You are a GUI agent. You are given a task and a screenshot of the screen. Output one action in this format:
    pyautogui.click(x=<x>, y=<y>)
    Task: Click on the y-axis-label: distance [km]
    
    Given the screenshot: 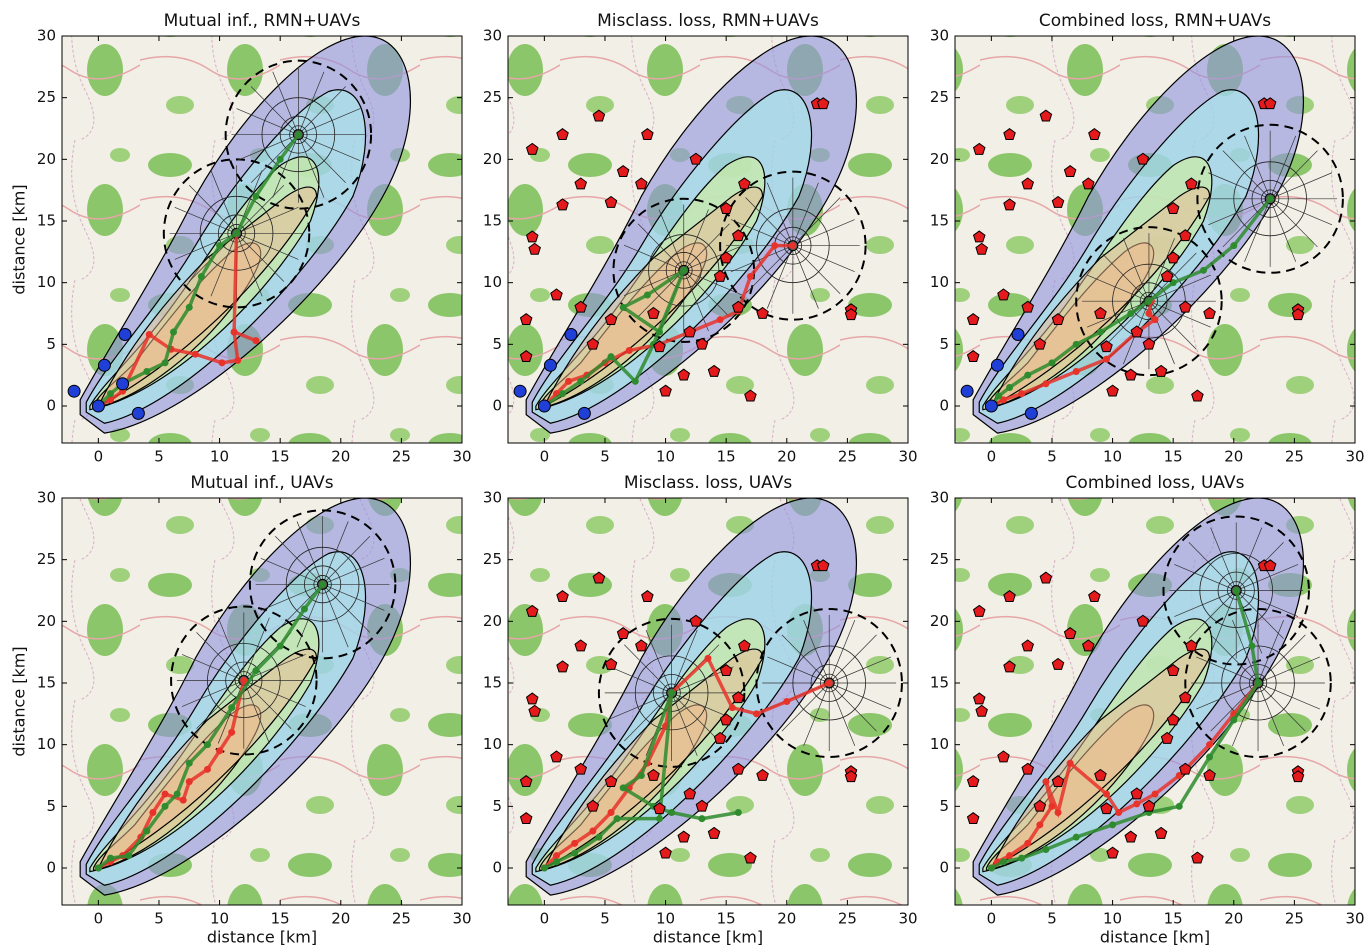 What is the action you would take?
    pyautogui.click(x=19, y=701)
    